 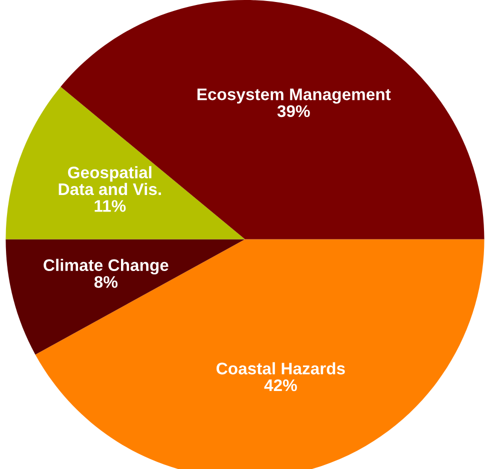 What do you see at coordinates (109, 181) in the screenshot?
I see `slice-label: Geospatial Data and Vis.` at bounding box center [109, 181].